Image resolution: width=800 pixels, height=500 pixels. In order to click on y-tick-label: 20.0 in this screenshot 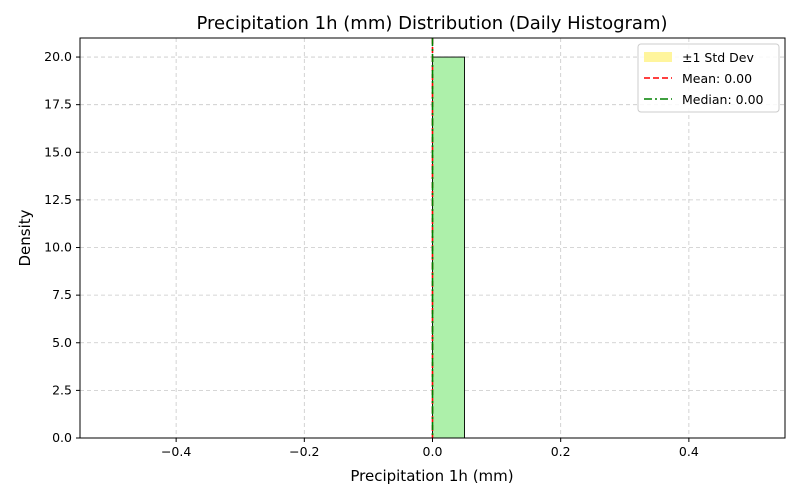, I will do `click(58, 56)`.